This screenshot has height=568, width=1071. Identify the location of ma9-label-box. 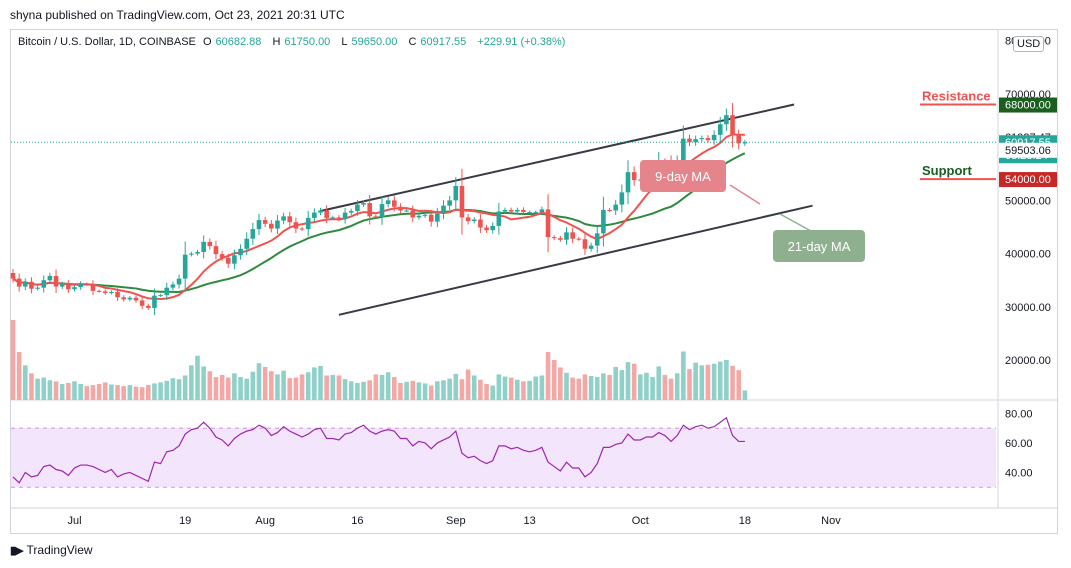
(683, 176).